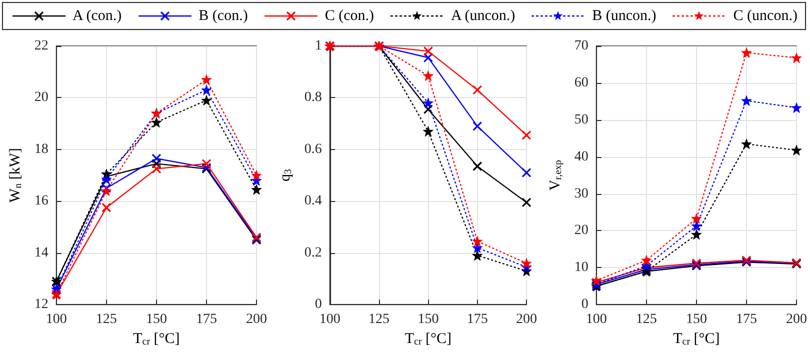 Image resolution: width=810 pixels, height=352 pixels. What do you see at coordinates (556, 175) in the screenshot?
I see `y-axis-title: Vr,exp` at bounding box center [556, 175].